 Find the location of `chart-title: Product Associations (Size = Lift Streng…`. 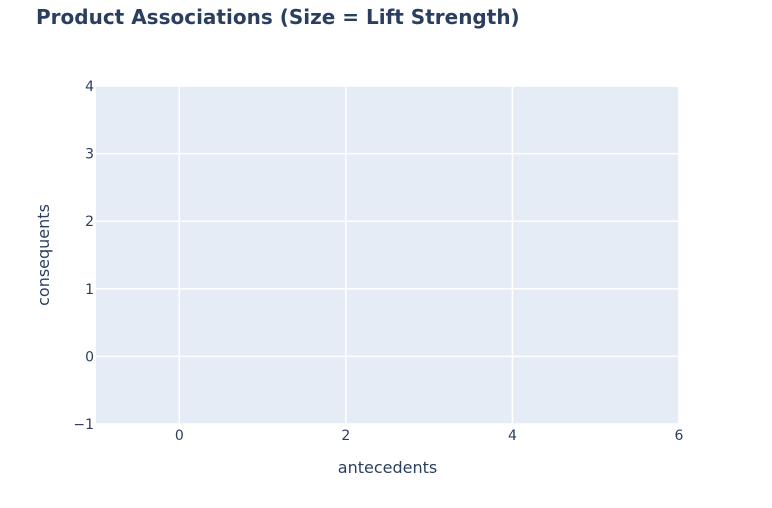

chart-title: Product Associations (Size = Lift Streng… is located at coordinates (278, 17).